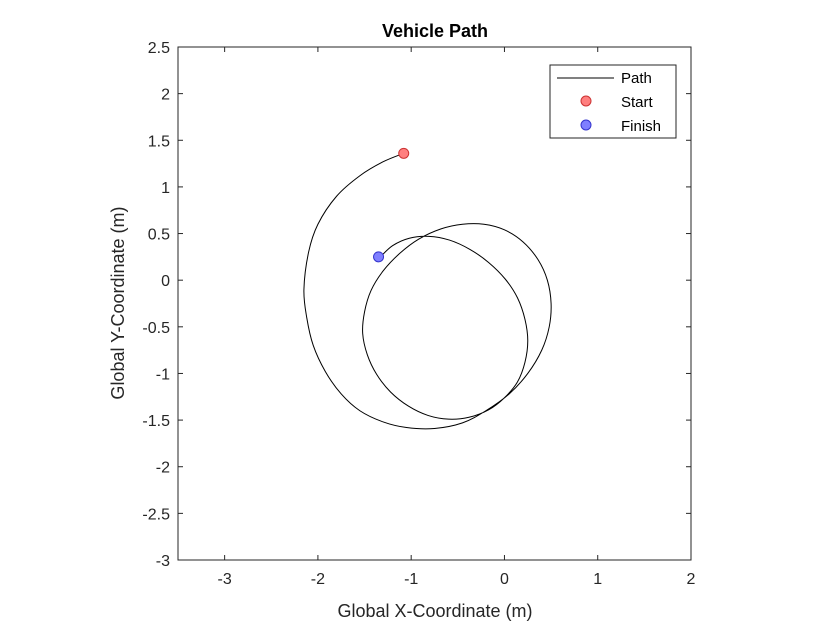 The height and width of the screenshot is (630, 840). What do you see at coordinates (637, 102) in the screenshot?
I see `legend-start-label: Start` at bounding box center [637, 102].